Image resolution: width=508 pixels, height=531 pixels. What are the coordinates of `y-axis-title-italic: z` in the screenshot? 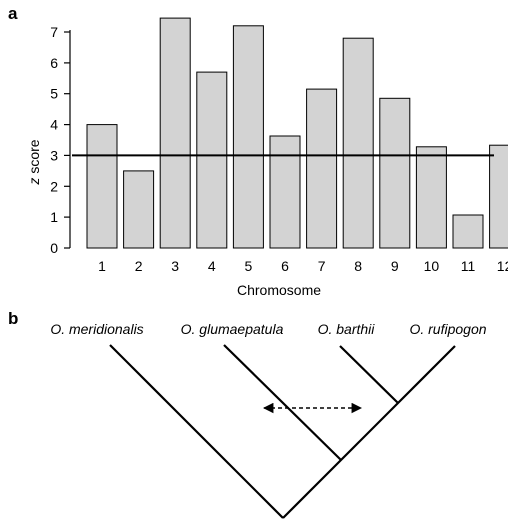 It's located at (34, 182).